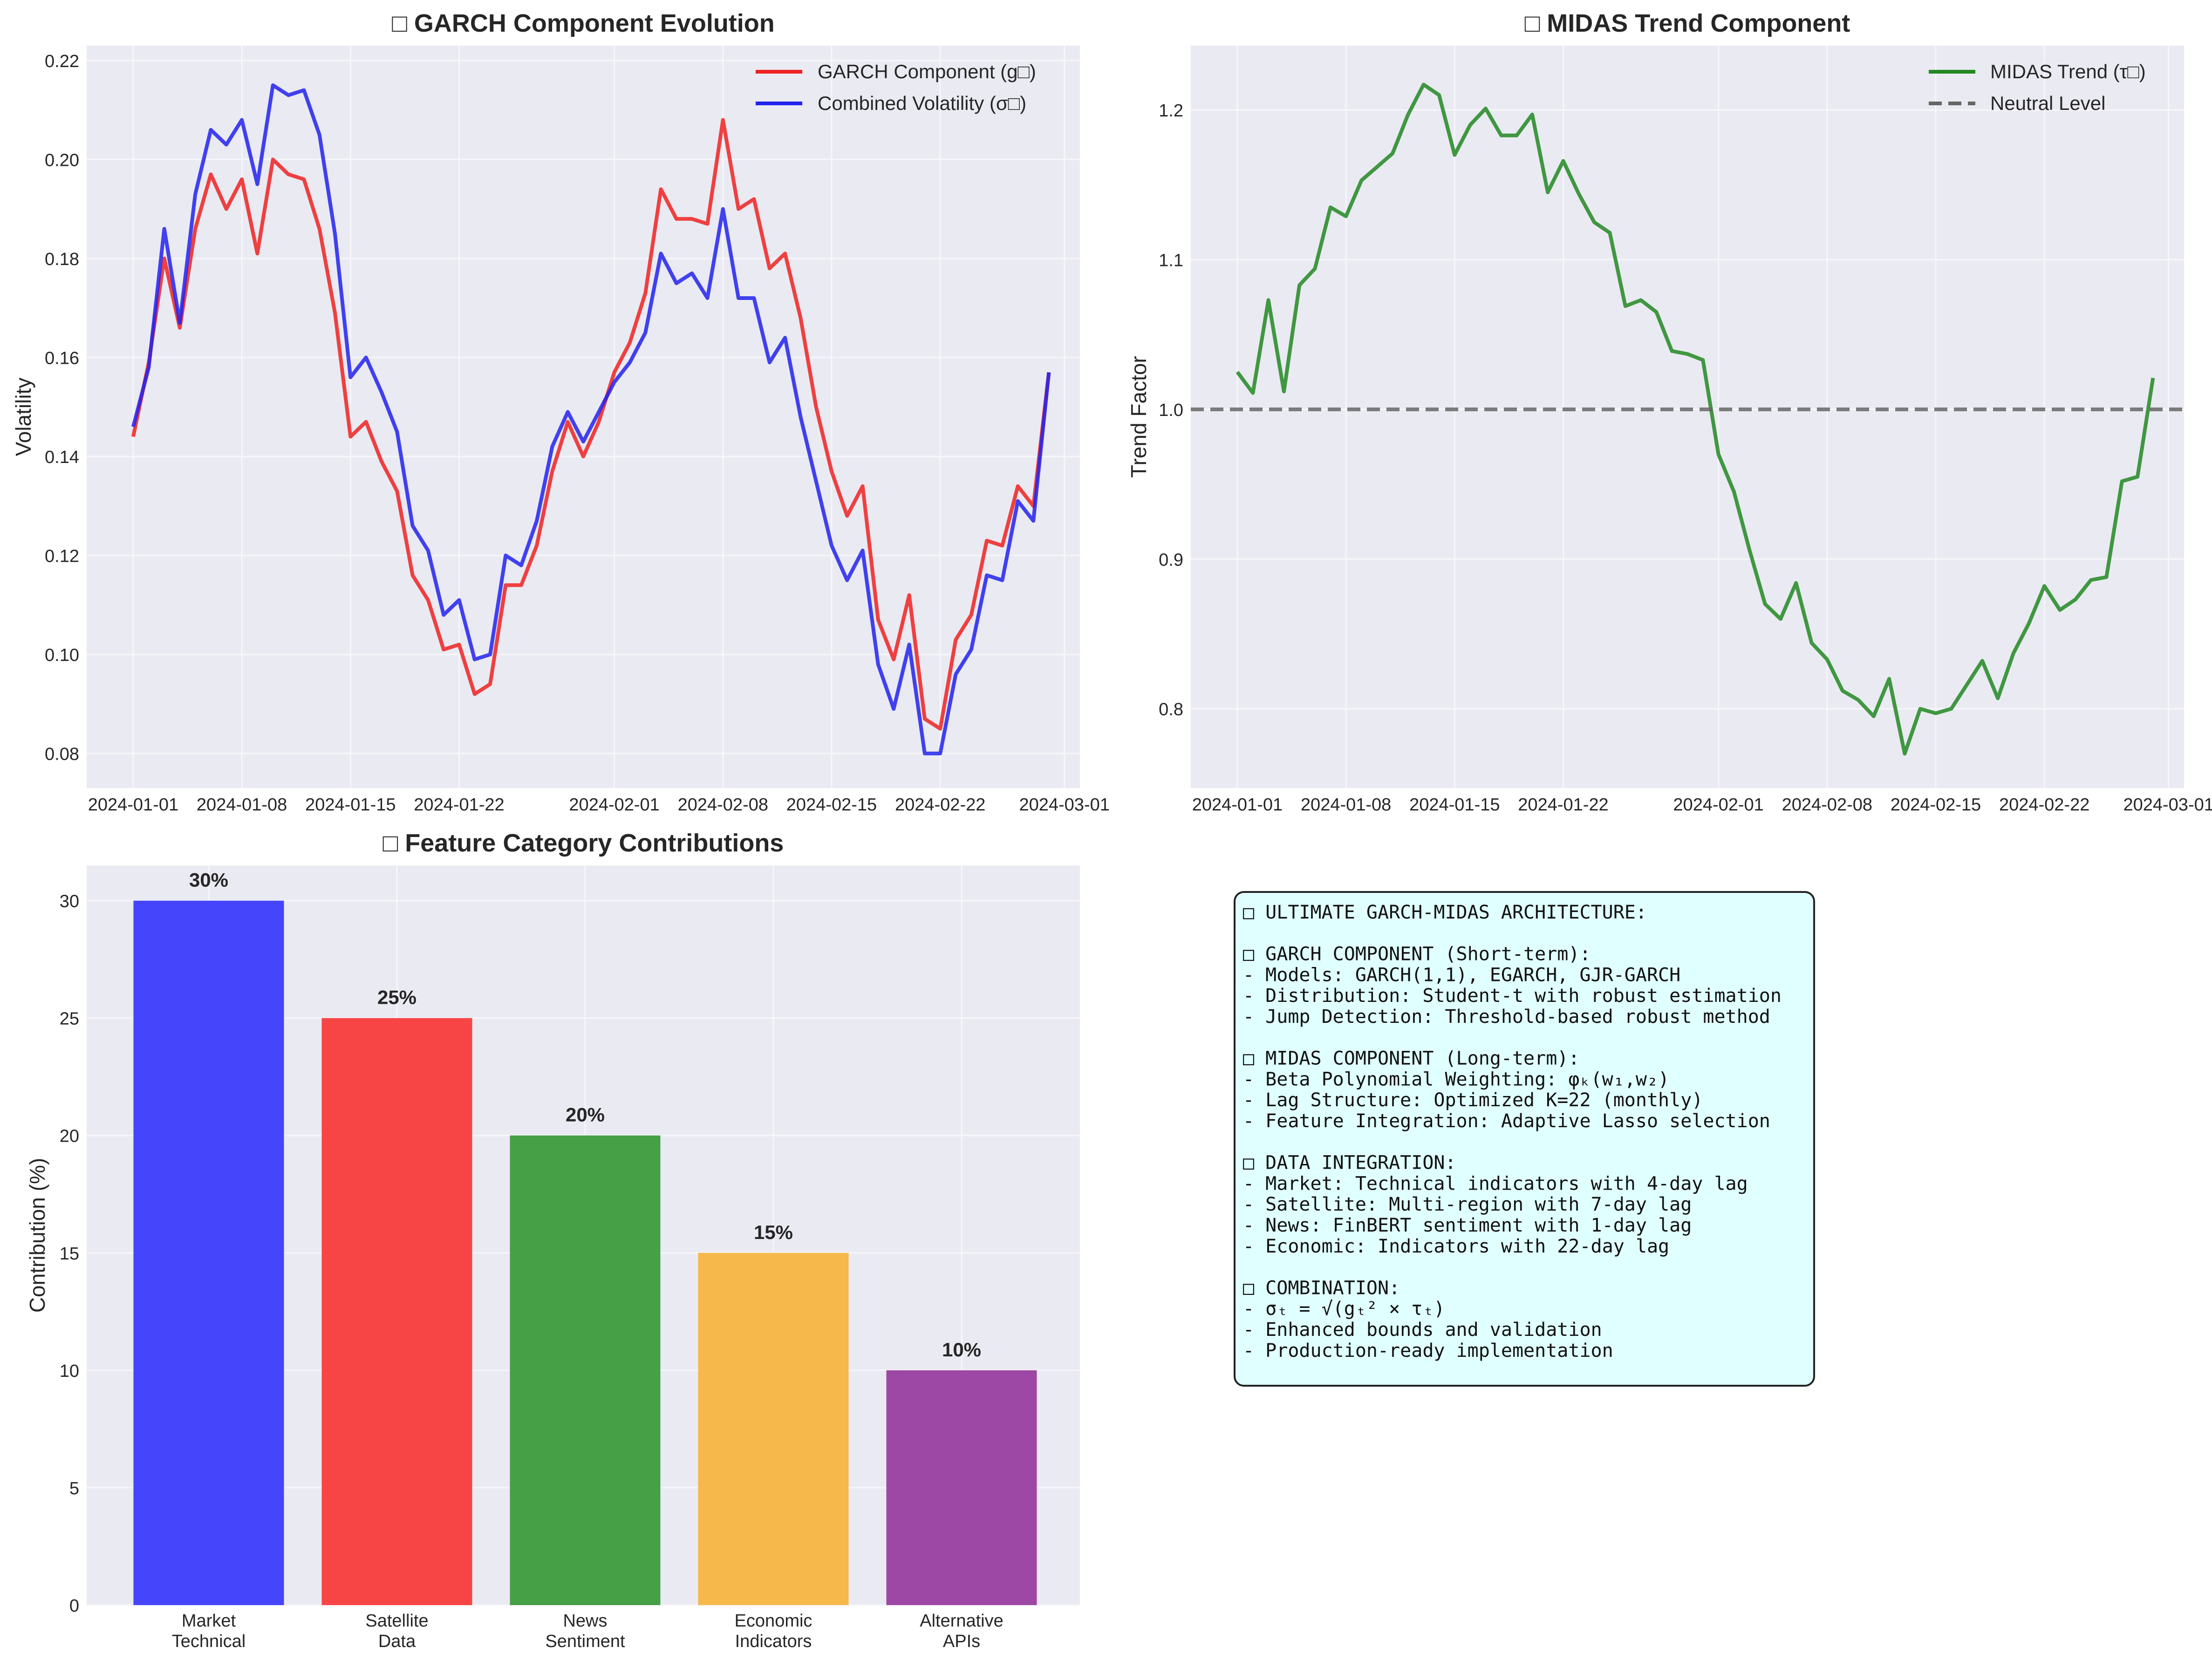 The image size is (2212, 1661). Describe the element at coordinates (62, 160) in the screenshot. I see `garch-ytick-label: 0.20` at that location.